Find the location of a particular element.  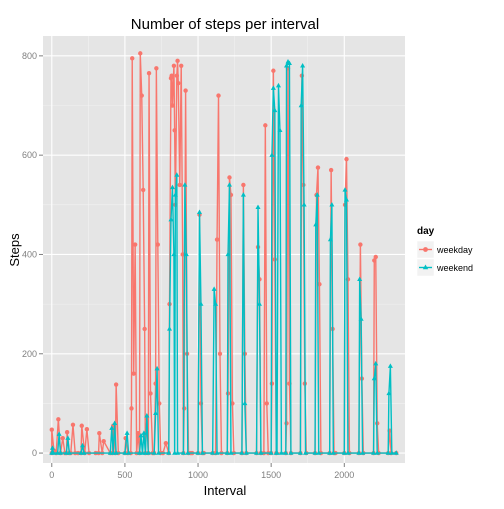

legend-key-weekend is located at coordinates (425, 267).